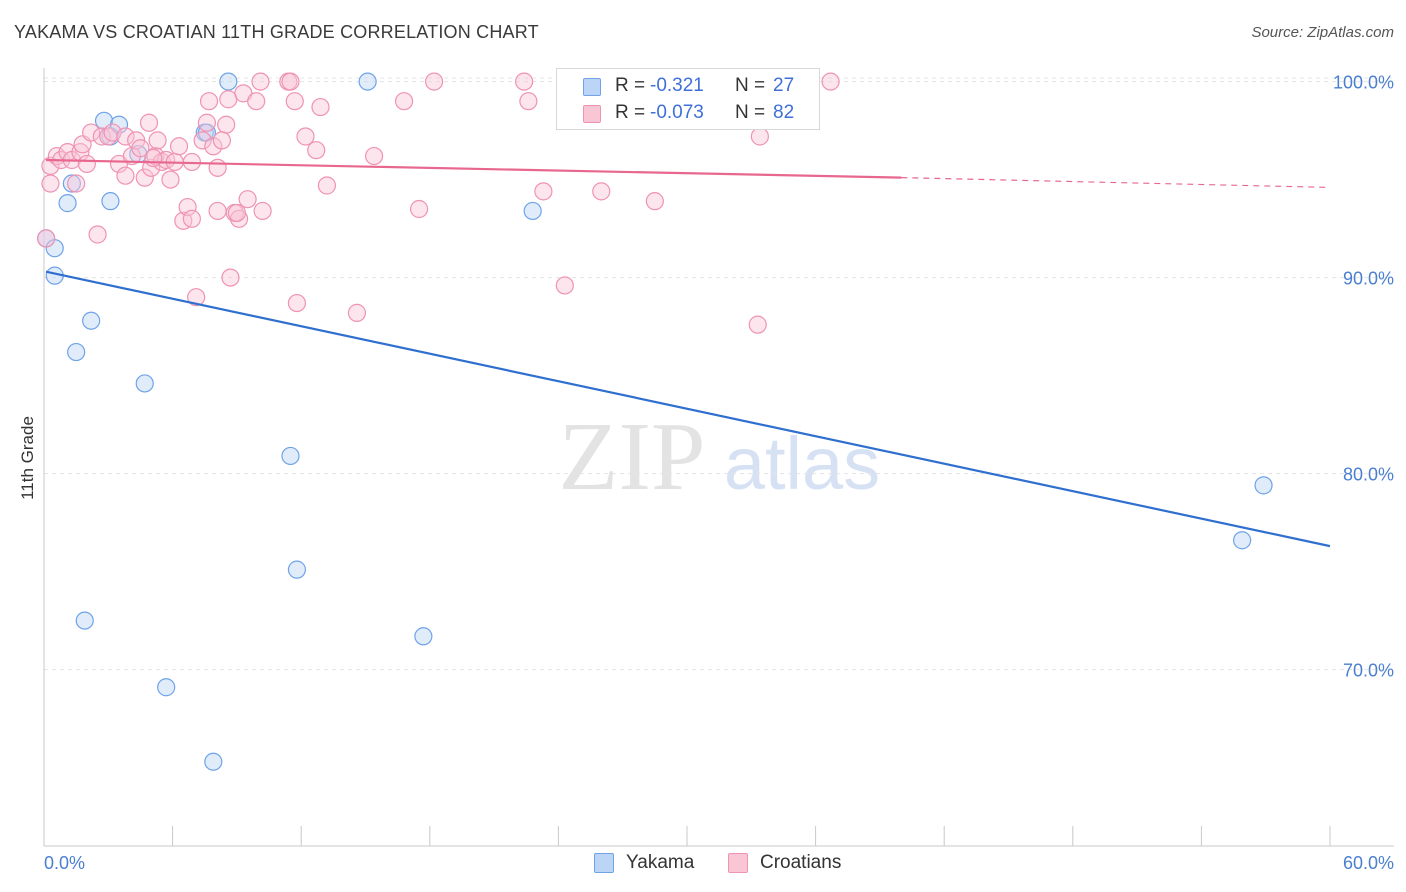 The image size is (1406, 892). Describe the element at coordinates (592, 114) in the screenshot. I see `croatians-swatch` at that location.